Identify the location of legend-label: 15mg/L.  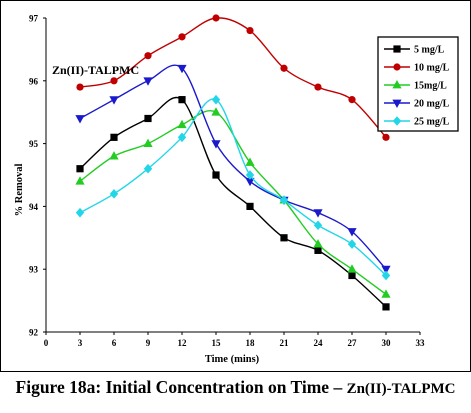
(430, 86).